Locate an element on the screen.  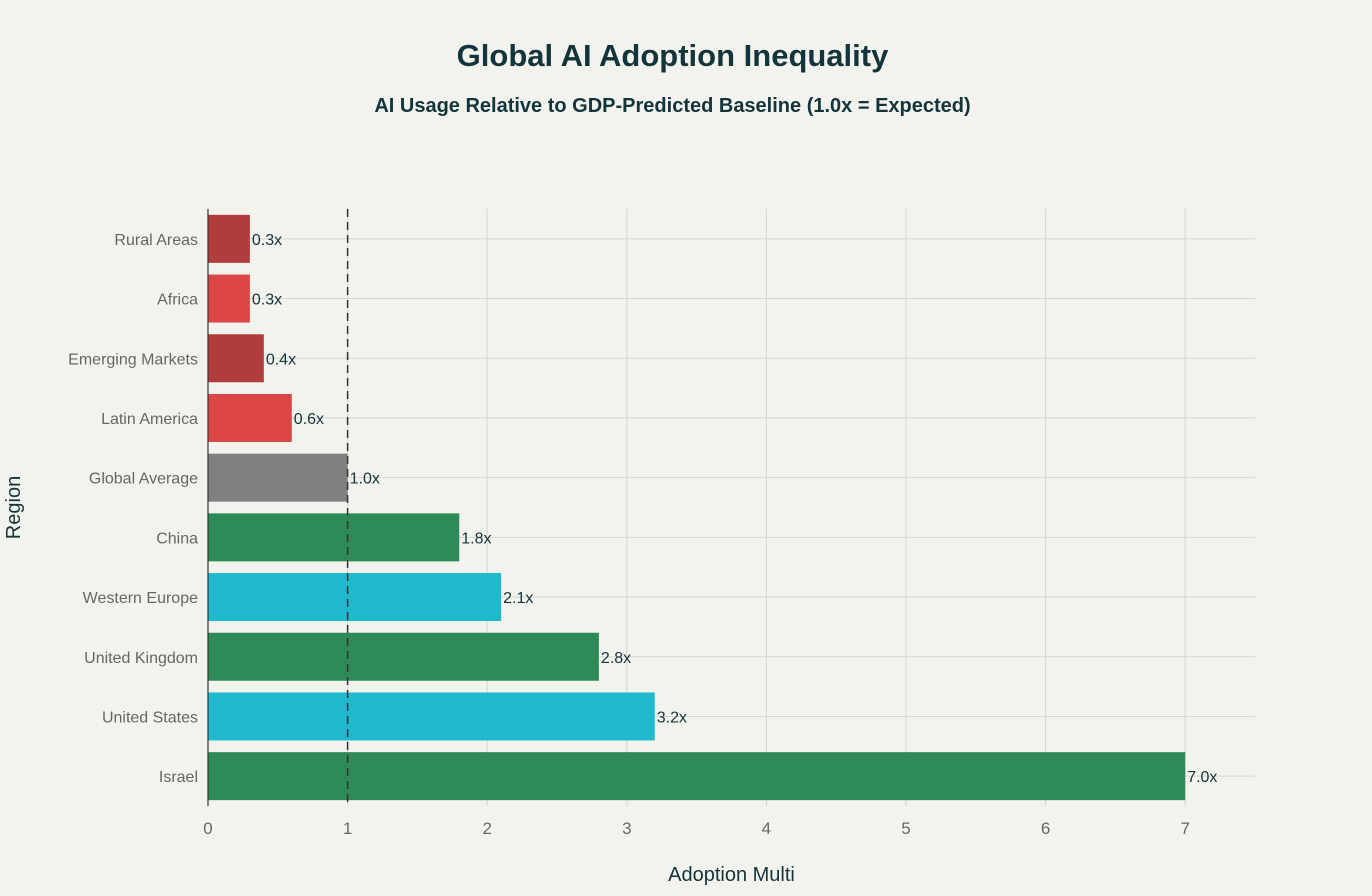
data-label: 3.2x is located at coordinates (672, 717).